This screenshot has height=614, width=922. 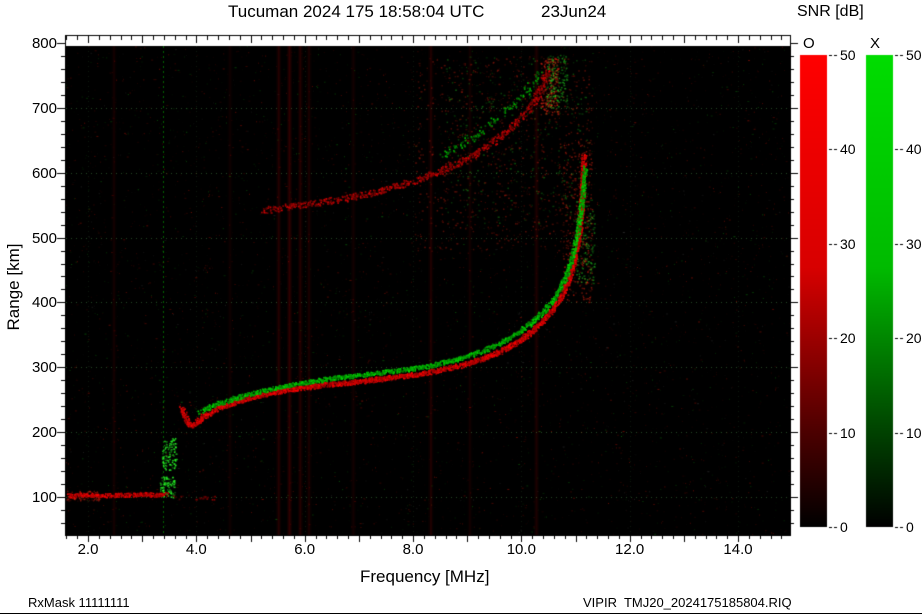 What do you see at coordinates (44, 497) in the screenshot?
I see `y-tick-label: 100` at bounding box center [44, 497].